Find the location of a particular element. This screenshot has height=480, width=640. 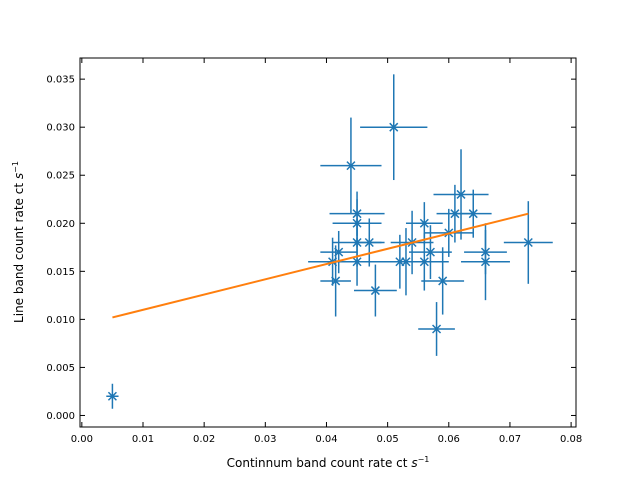

fit-line is located at coordinates (320, 265).